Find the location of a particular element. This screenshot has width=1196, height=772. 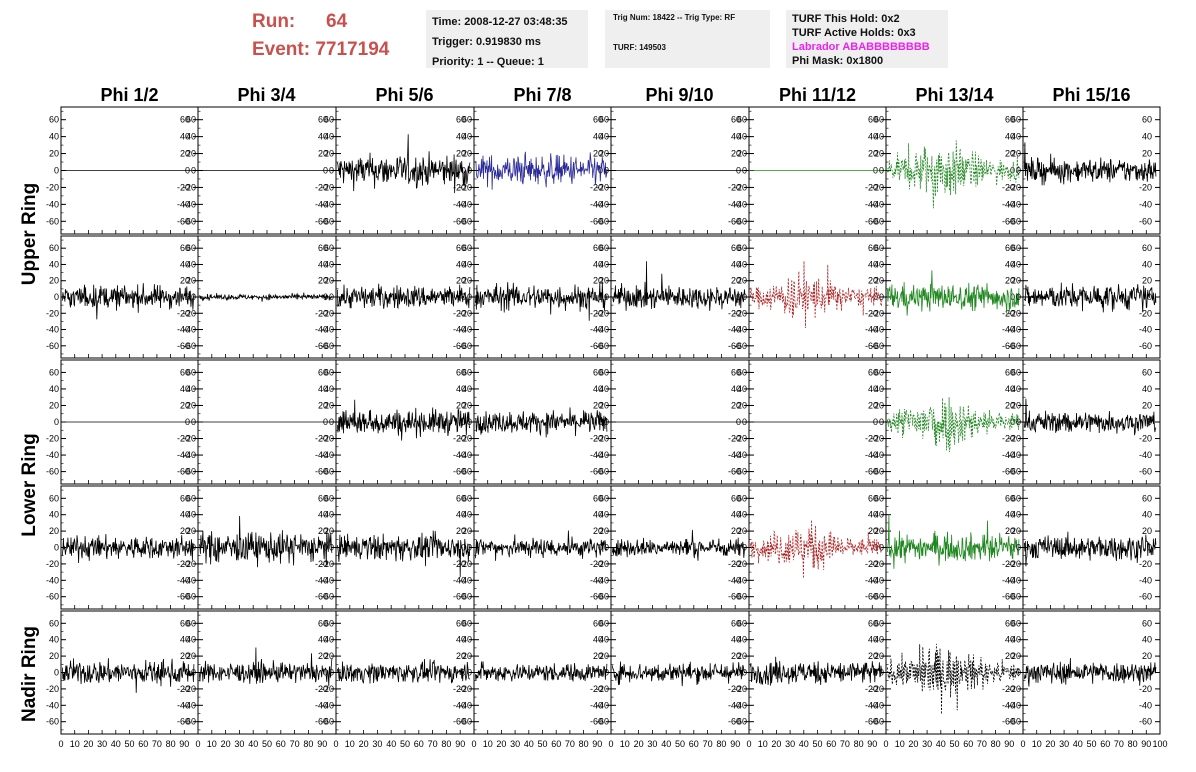

phi-label-6: Phi 11/12 is located at coordinates (817, 95).